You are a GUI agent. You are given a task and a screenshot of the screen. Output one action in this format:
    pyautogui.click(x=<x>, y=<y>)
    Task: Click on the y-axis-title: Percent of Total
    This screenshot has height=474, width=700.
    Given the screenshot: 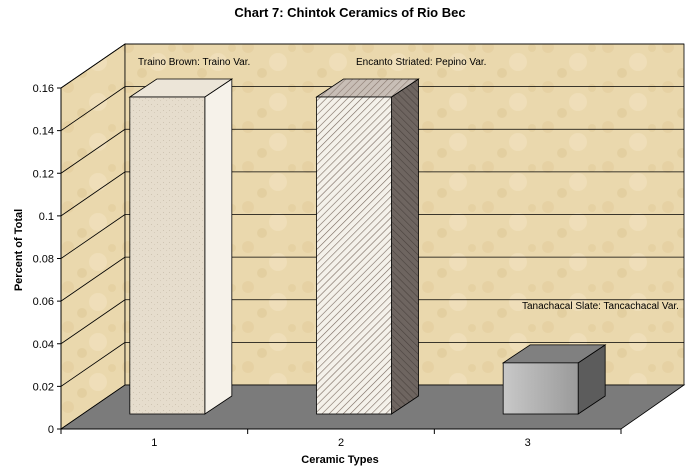 What is the action you would take?
    pyautogui.click(x=19, y=250)
    